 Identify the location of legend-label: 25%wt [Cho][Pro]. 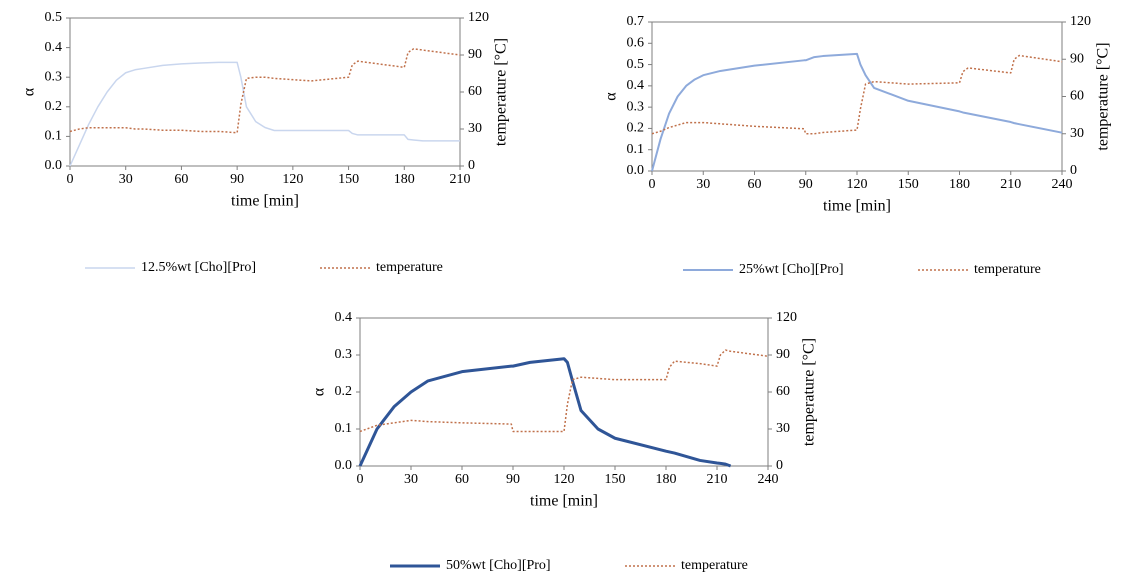
(791, 269).